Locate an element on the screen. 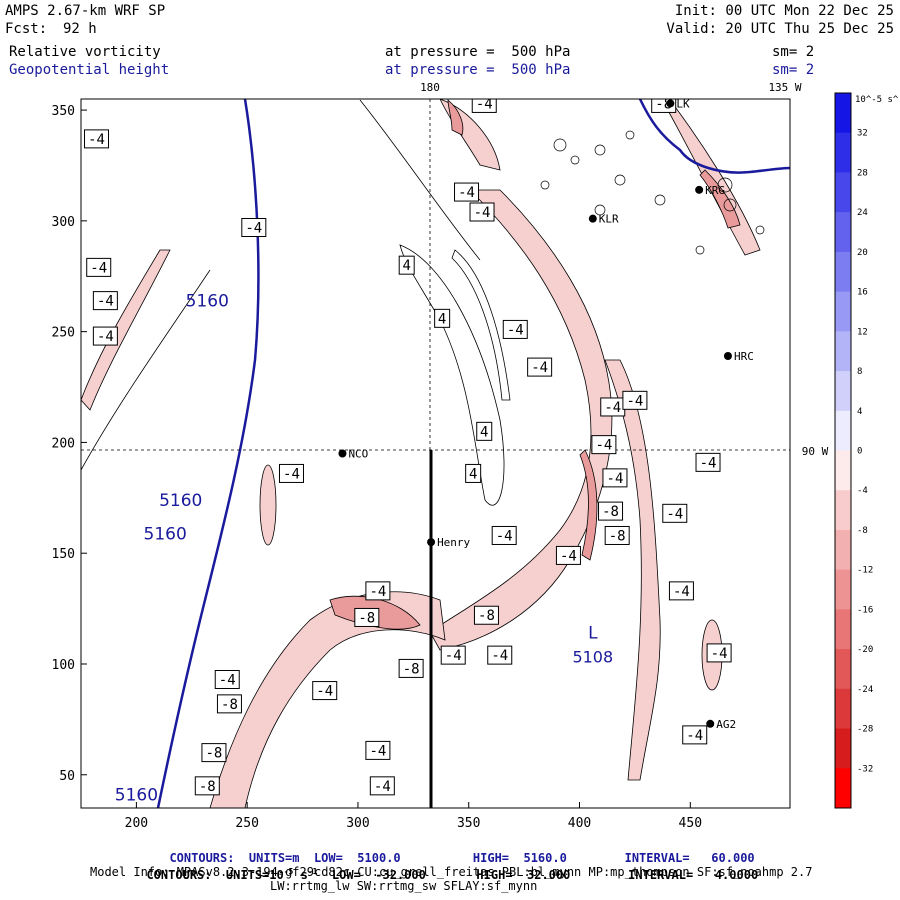  field2-smoothing: sm= 2 is located at coordinates (793, 70).